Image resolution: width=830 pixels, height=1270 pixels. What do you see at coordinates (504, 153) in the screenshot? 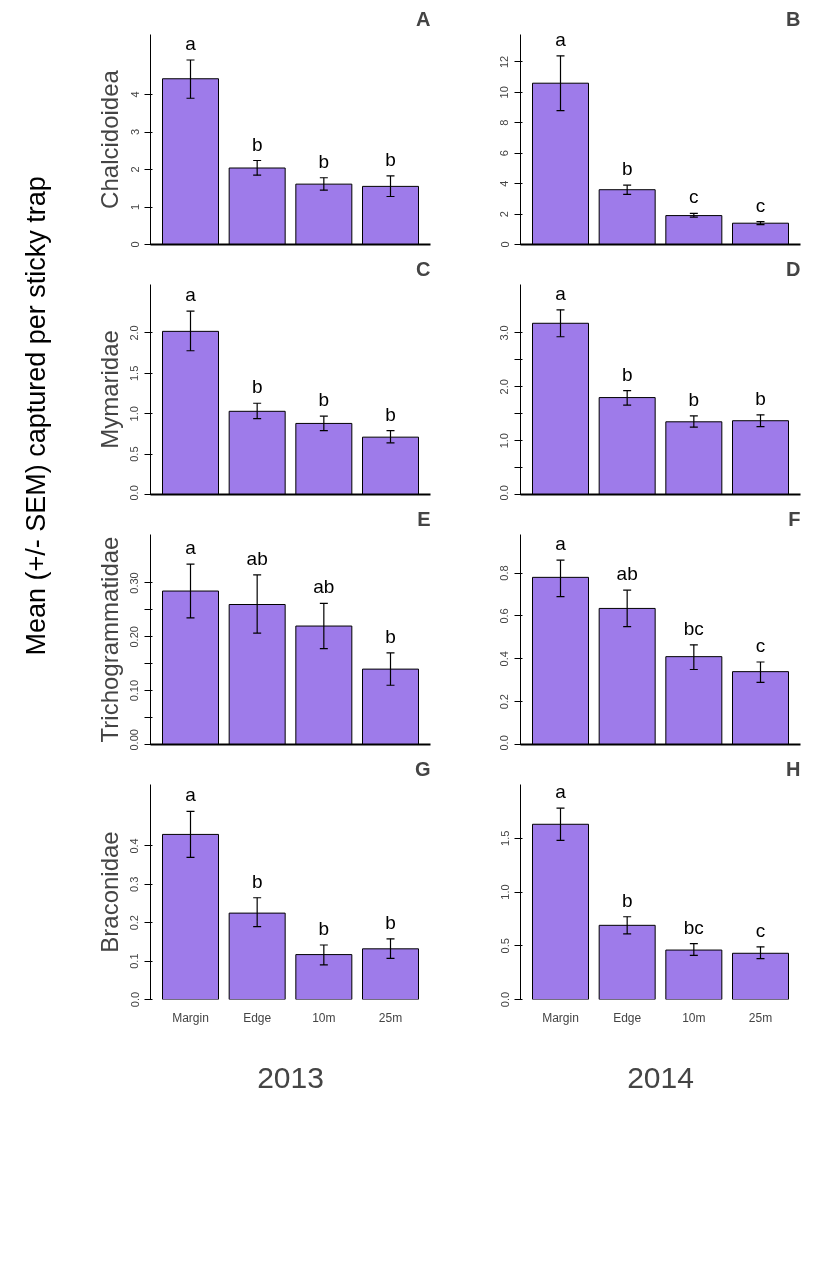
I see `y-tick-label: 6` at bounding box center [504, 153].